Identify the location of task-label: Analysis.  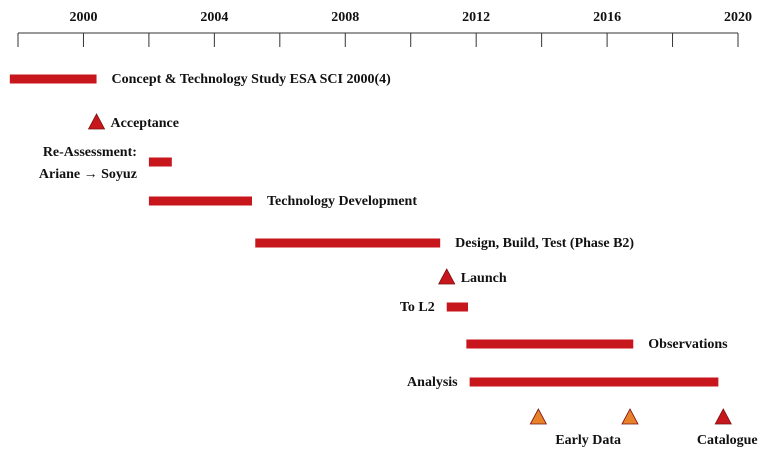
(432, 382).